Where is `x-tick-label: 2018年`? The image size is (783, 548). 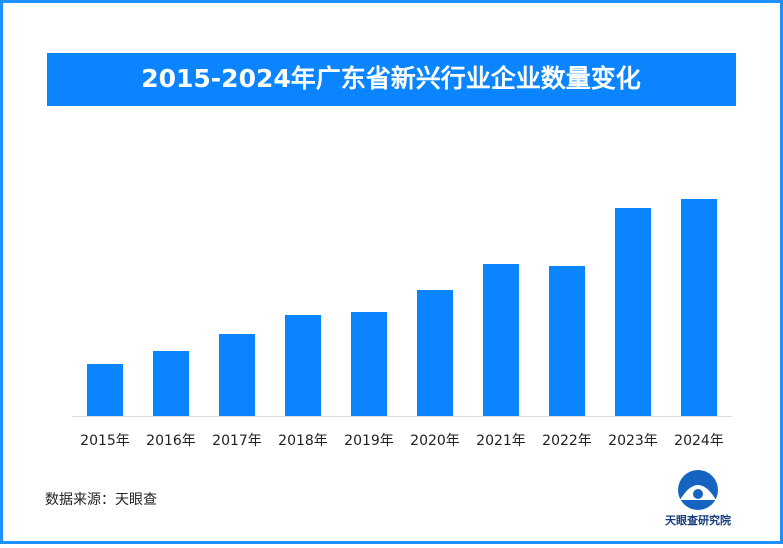
x-tick-label: 2018年 is located at coordinates (303, 441).